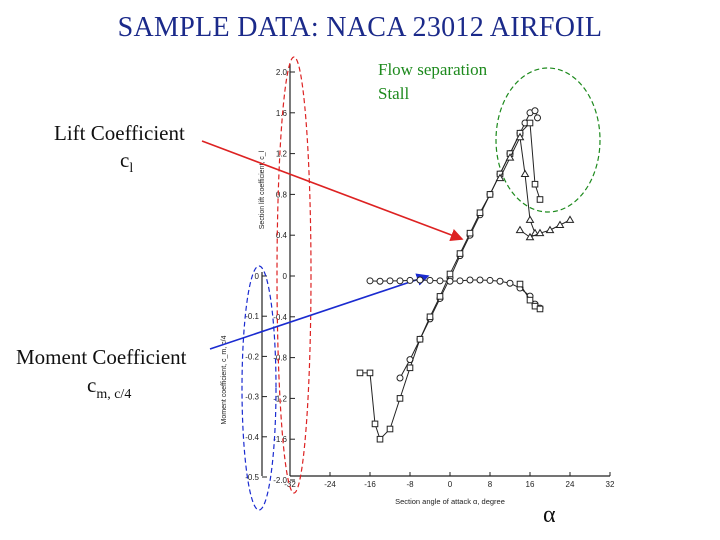 Image resolution: width=720 pixels, height=540 pixels. What do you see at coordinates (330, 484) in the screenshot?
I see `x-tick-label: -24` at bounding box center [330, 484].